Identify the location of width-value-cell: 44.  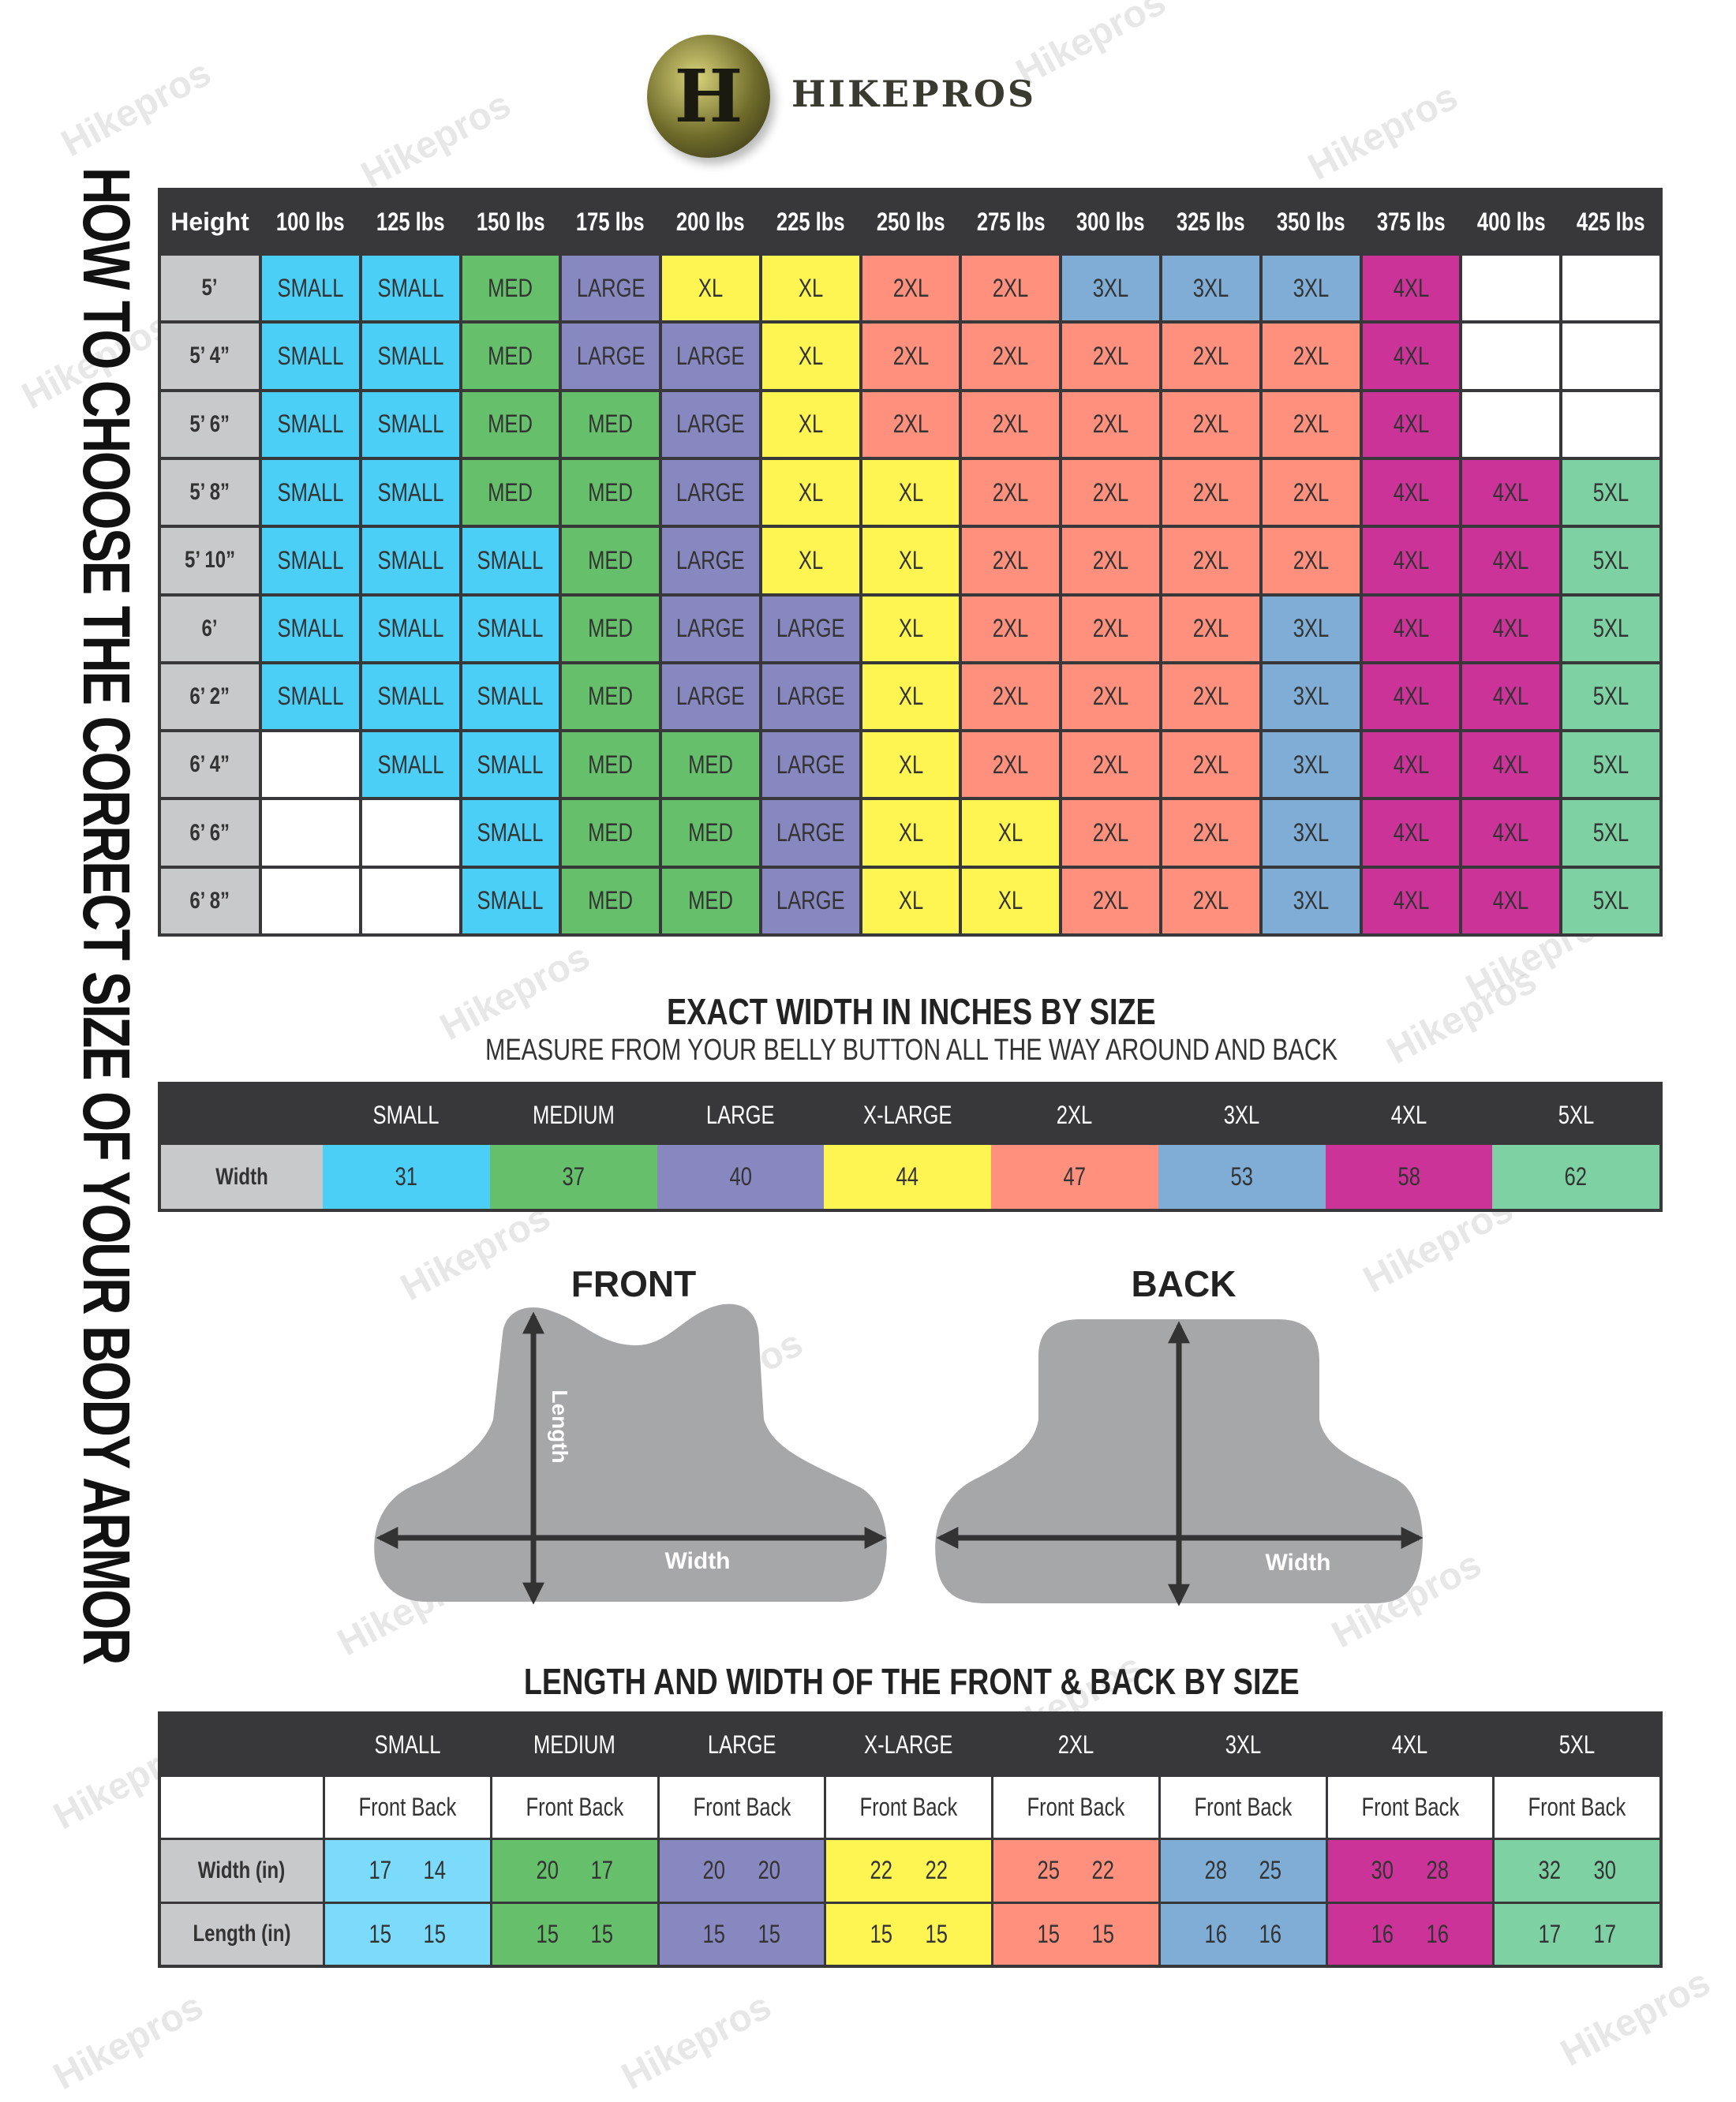
(907, 1177).